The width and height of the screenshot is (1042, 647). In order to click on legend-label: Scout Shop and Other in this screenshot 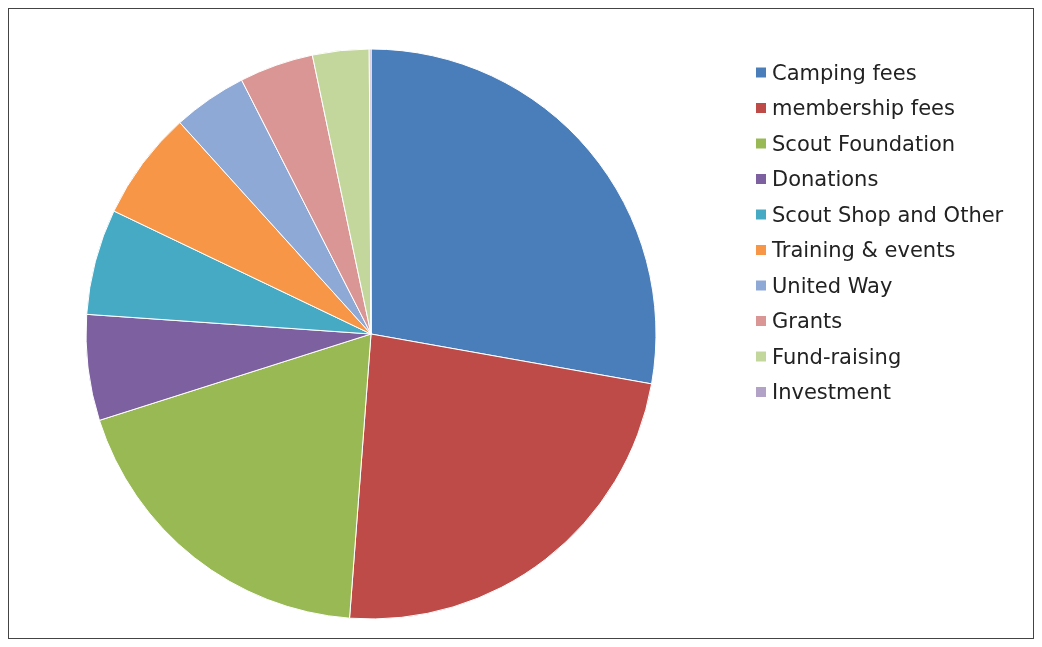, I will do `click(888, 214)`.